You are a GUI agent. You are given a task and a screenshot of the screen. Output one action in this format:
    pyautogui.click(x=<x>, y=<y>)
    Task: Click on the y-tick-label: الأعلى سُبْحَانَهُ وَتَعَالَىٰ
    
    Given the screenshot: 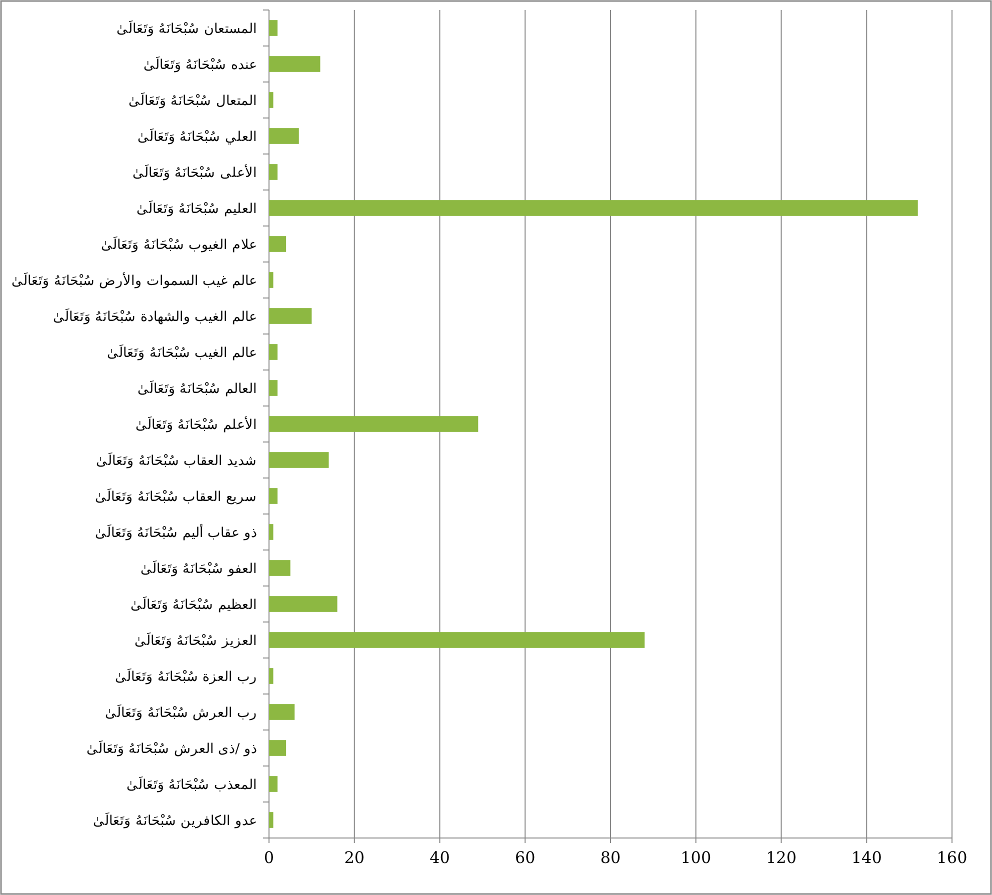 What is the action you would take?
    pyautogui.click(x=194, y=172)
    